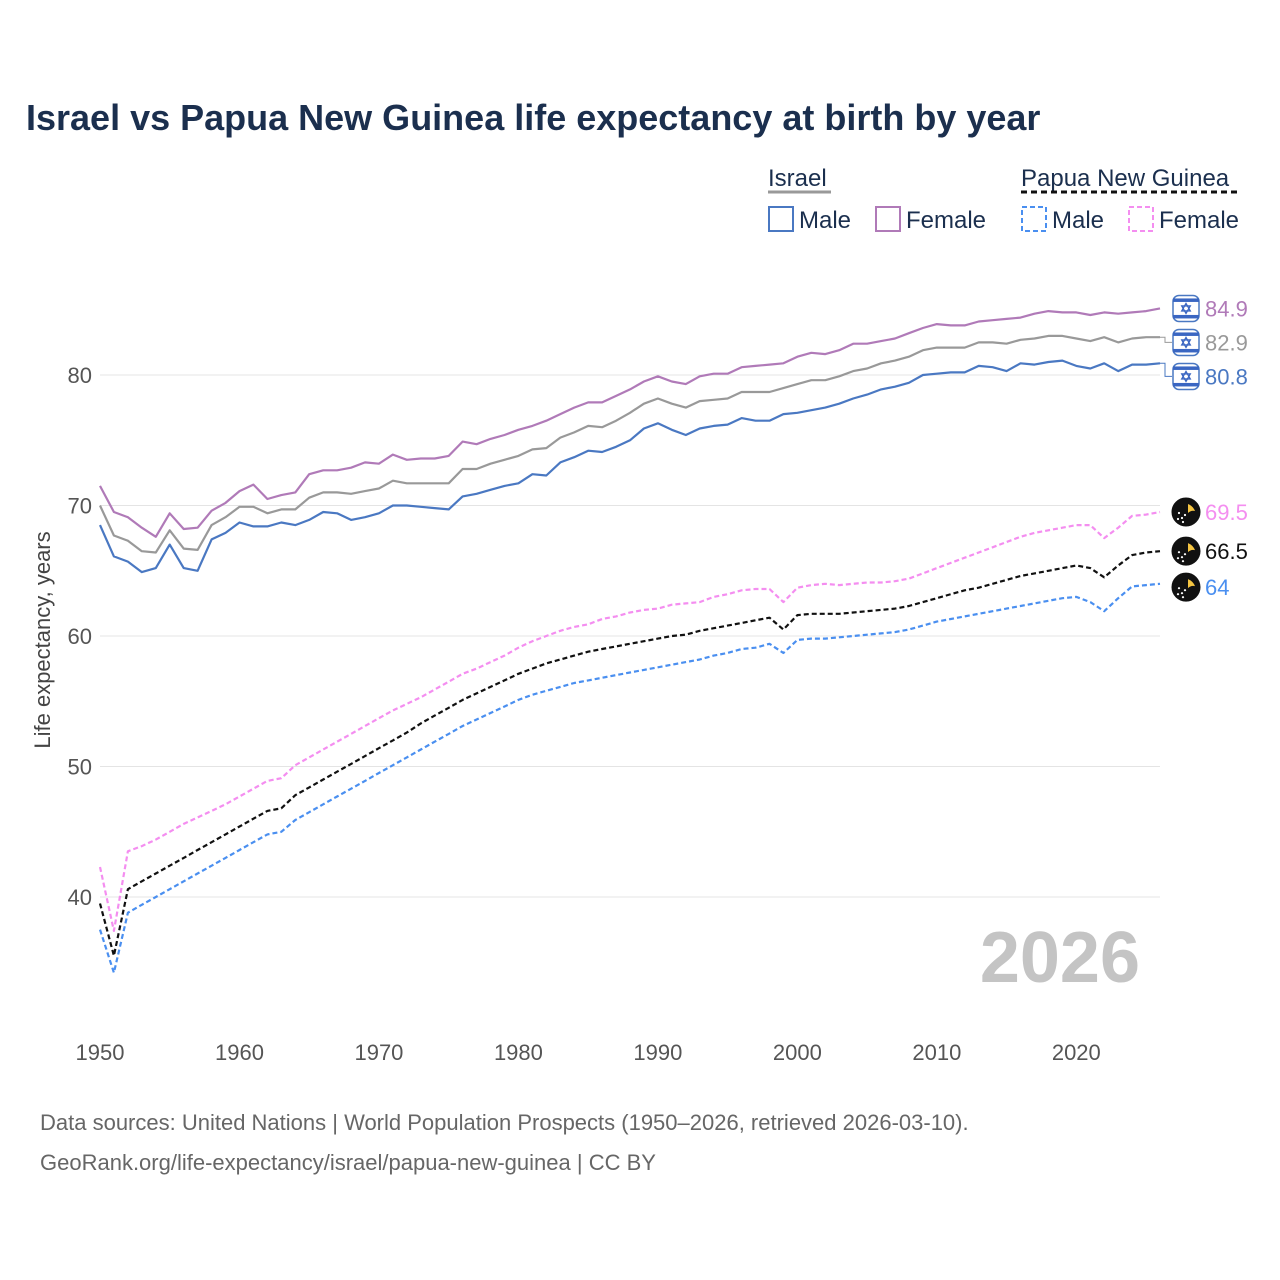  Describe the element at coordinates (1060, 958) in the screenshot. I see `year-watermark: 2026` at that location.